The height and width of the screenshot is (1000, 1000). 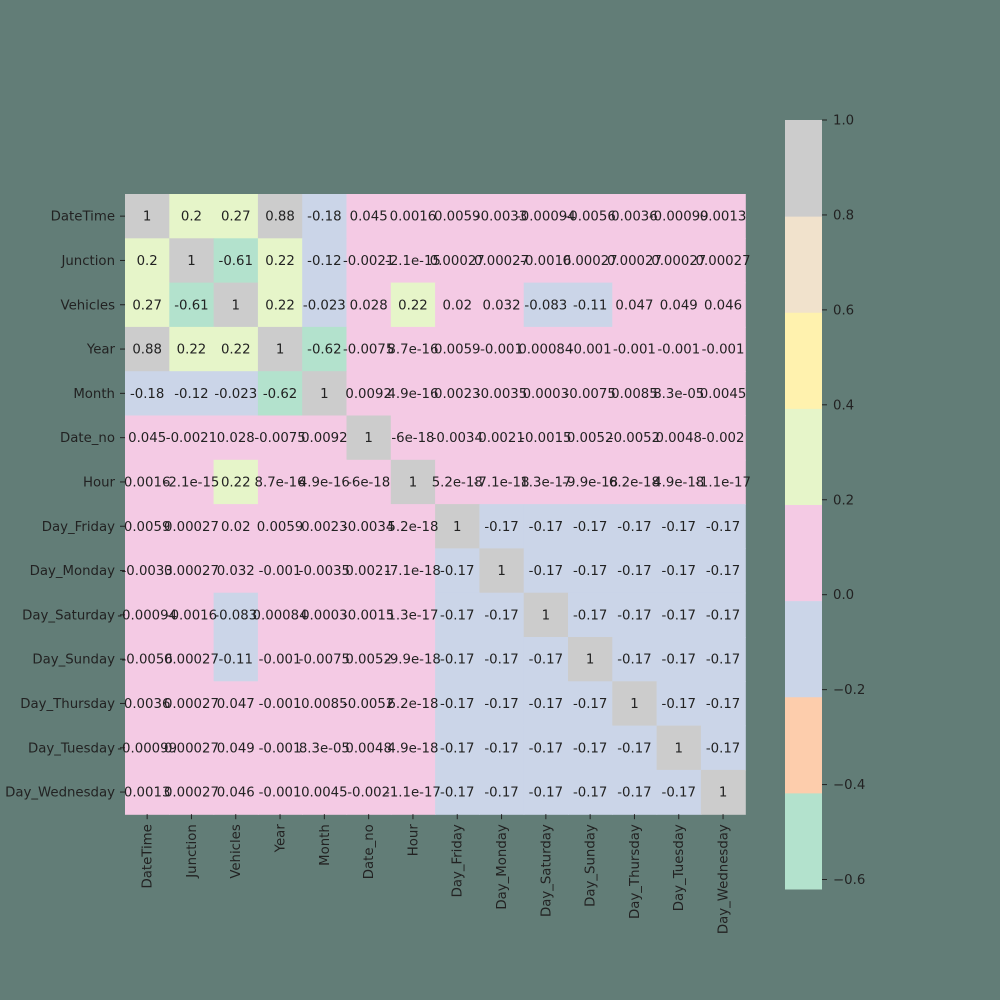 What do you see at coordinates (501, 350) in the screenshot?
I see `cell-annotation-3-8: -0.001` at bounding box center [501, 350].